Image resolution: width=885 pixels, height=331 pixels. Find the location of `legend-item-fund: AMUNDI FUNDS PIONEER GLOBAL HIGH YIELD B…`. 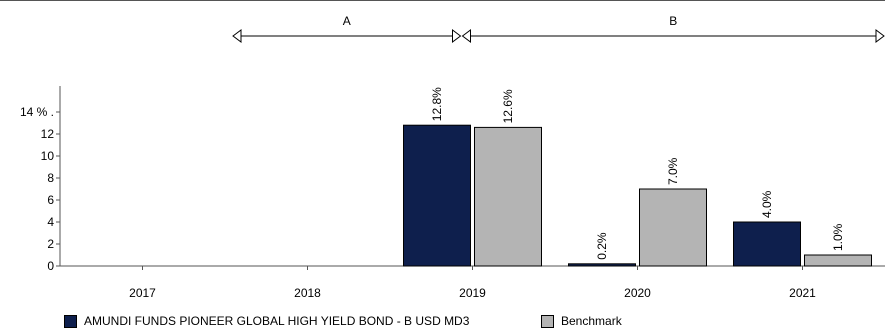

legend-item-fund: AMUNDI FUNDS PIONEER GLOBAL HIGH YIELD B… is located at coordinates (266, 321).